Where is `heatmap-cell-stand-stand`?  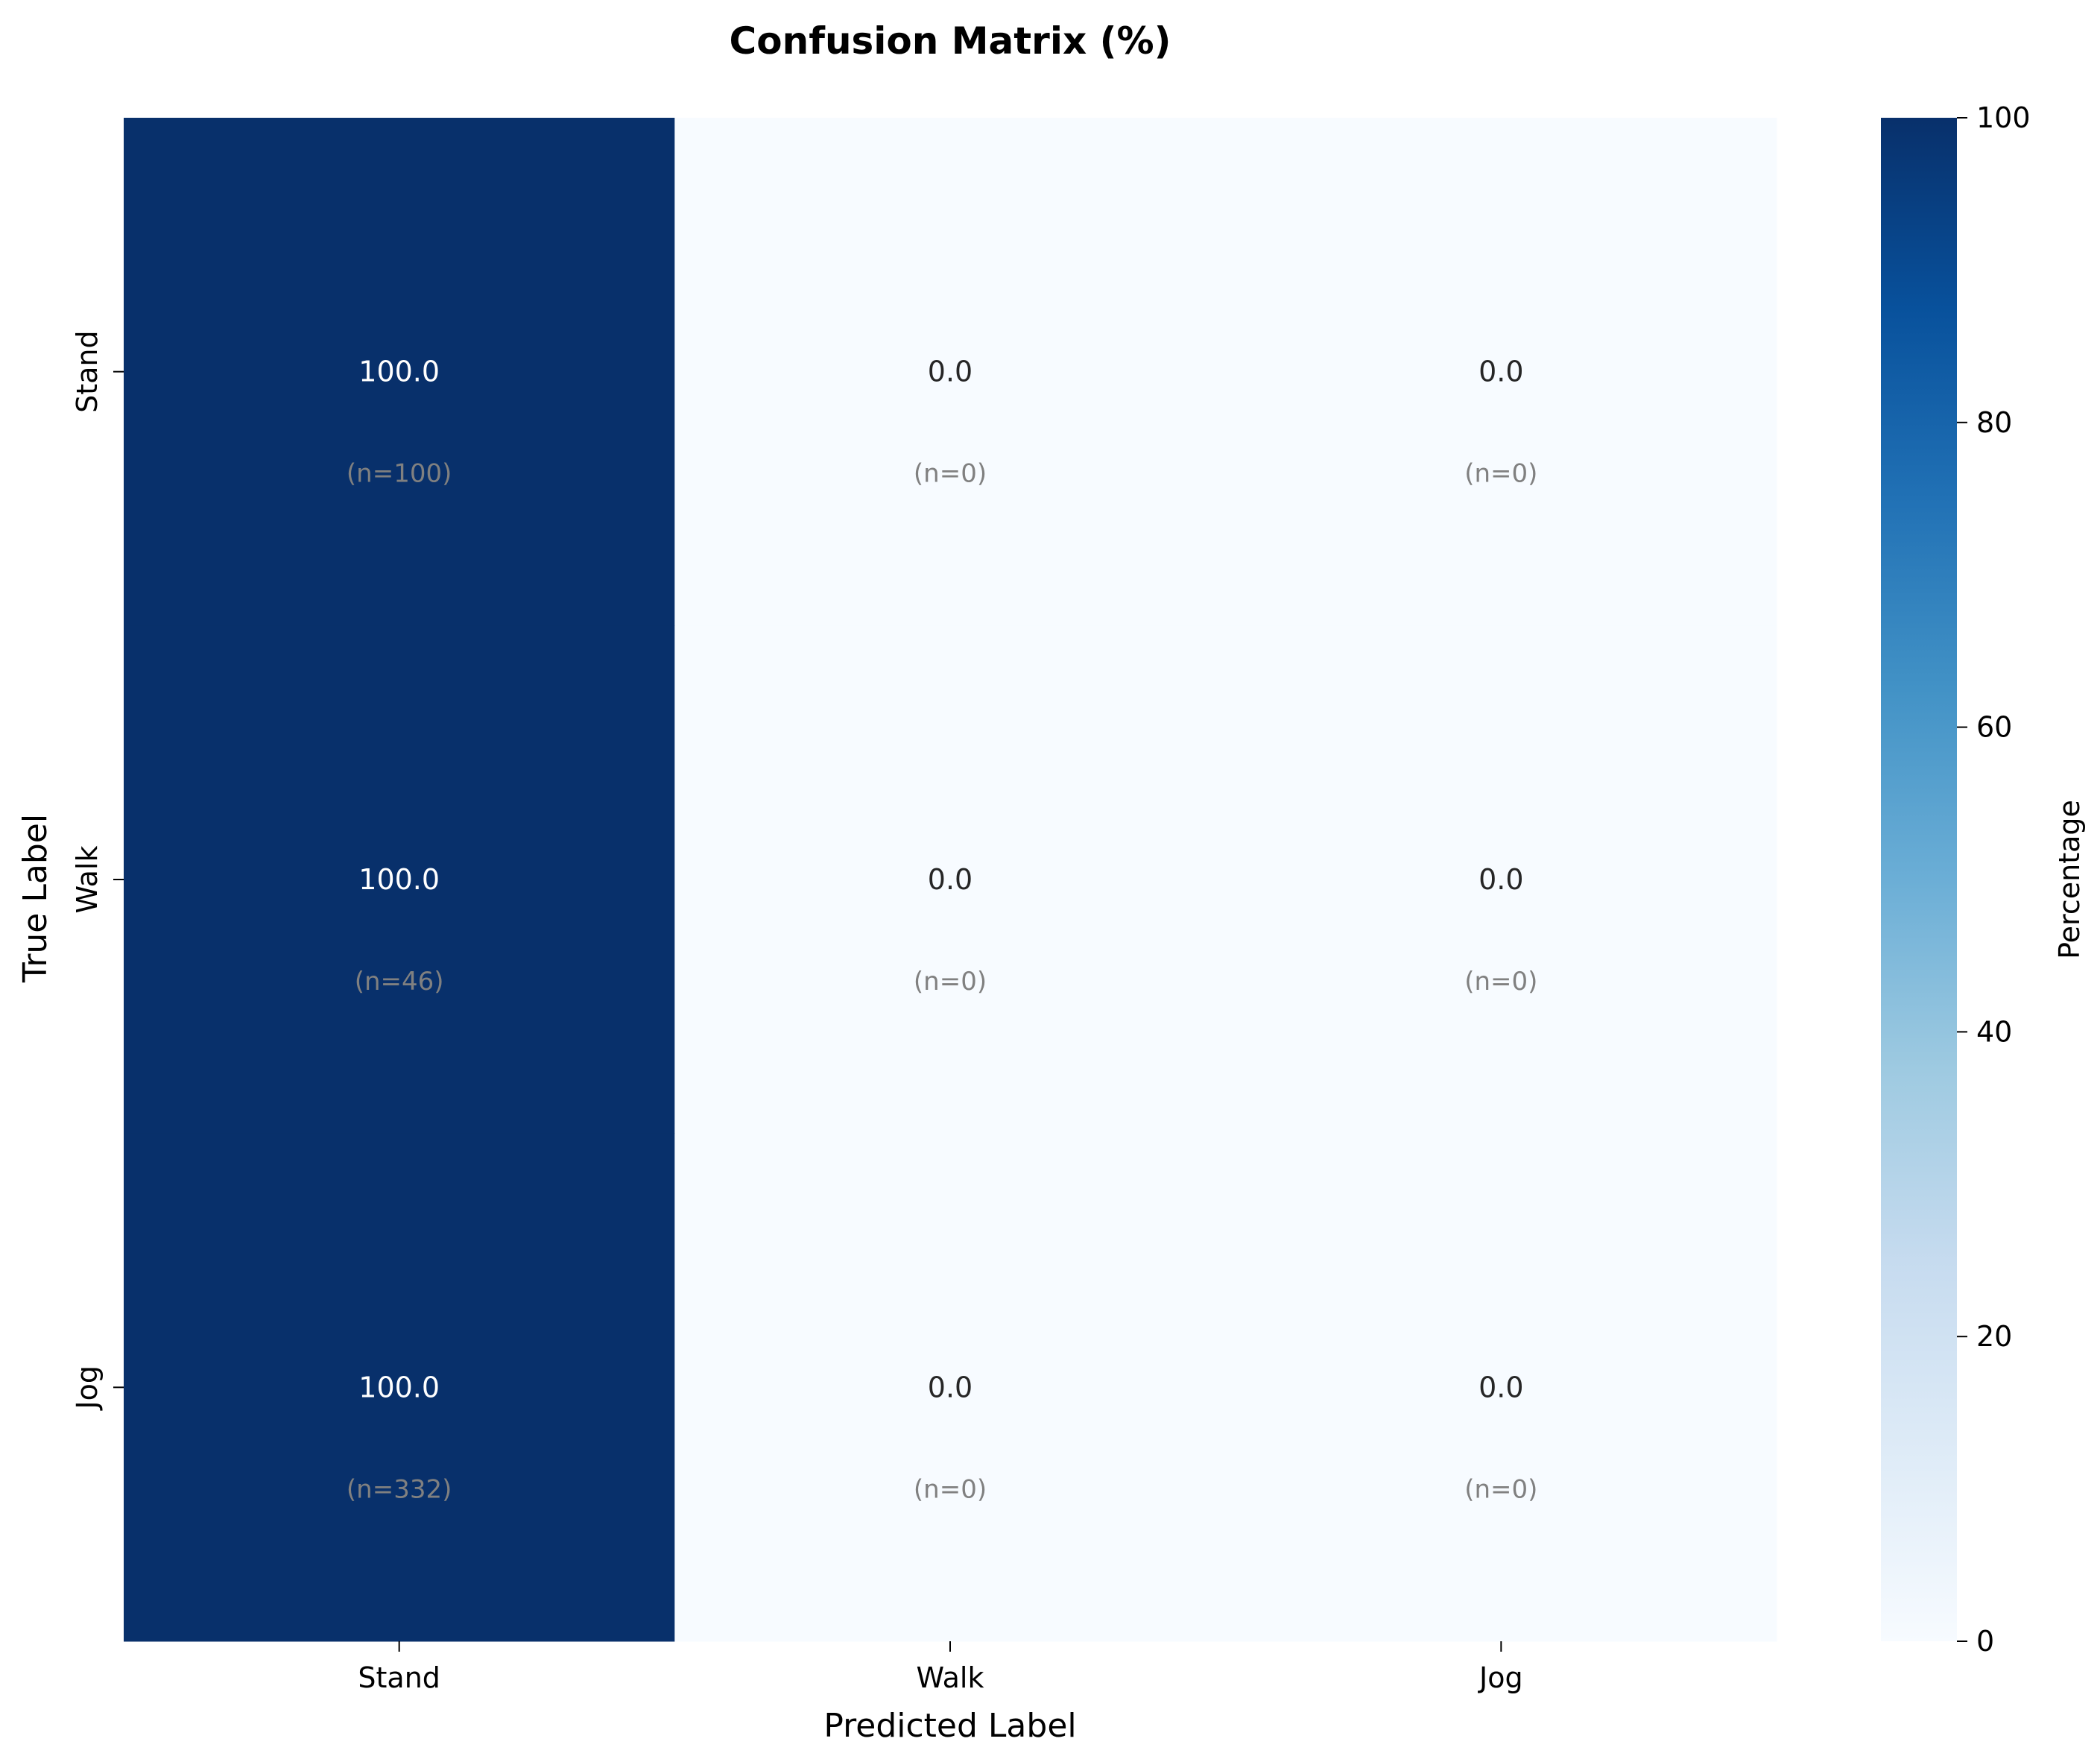 heatmap-cell-stand-stand is located at coordinates (399, 372).